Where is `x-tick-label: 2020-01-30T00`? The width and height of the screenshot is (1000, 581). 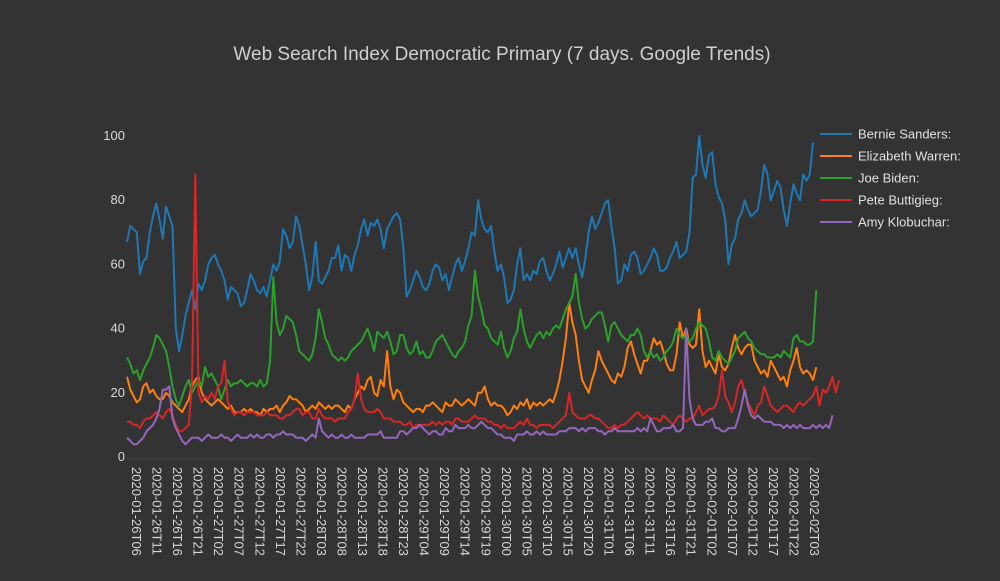 x-tick-label: 2020-01-30T00 is located at coordinates (506, 511).